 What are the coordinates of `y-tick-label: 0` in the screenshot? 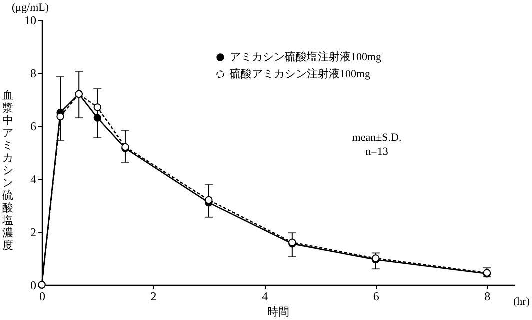 It's located at (33, 285).